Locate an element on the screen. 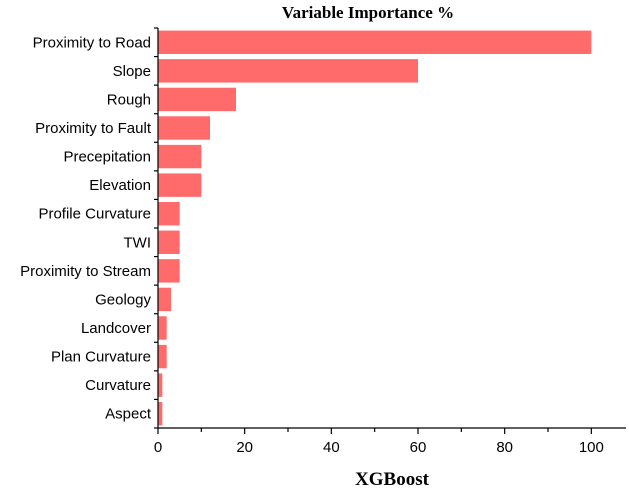 The image size is (629, 492). x-tick-label-20: 20 is located at coordinates (244, 447).